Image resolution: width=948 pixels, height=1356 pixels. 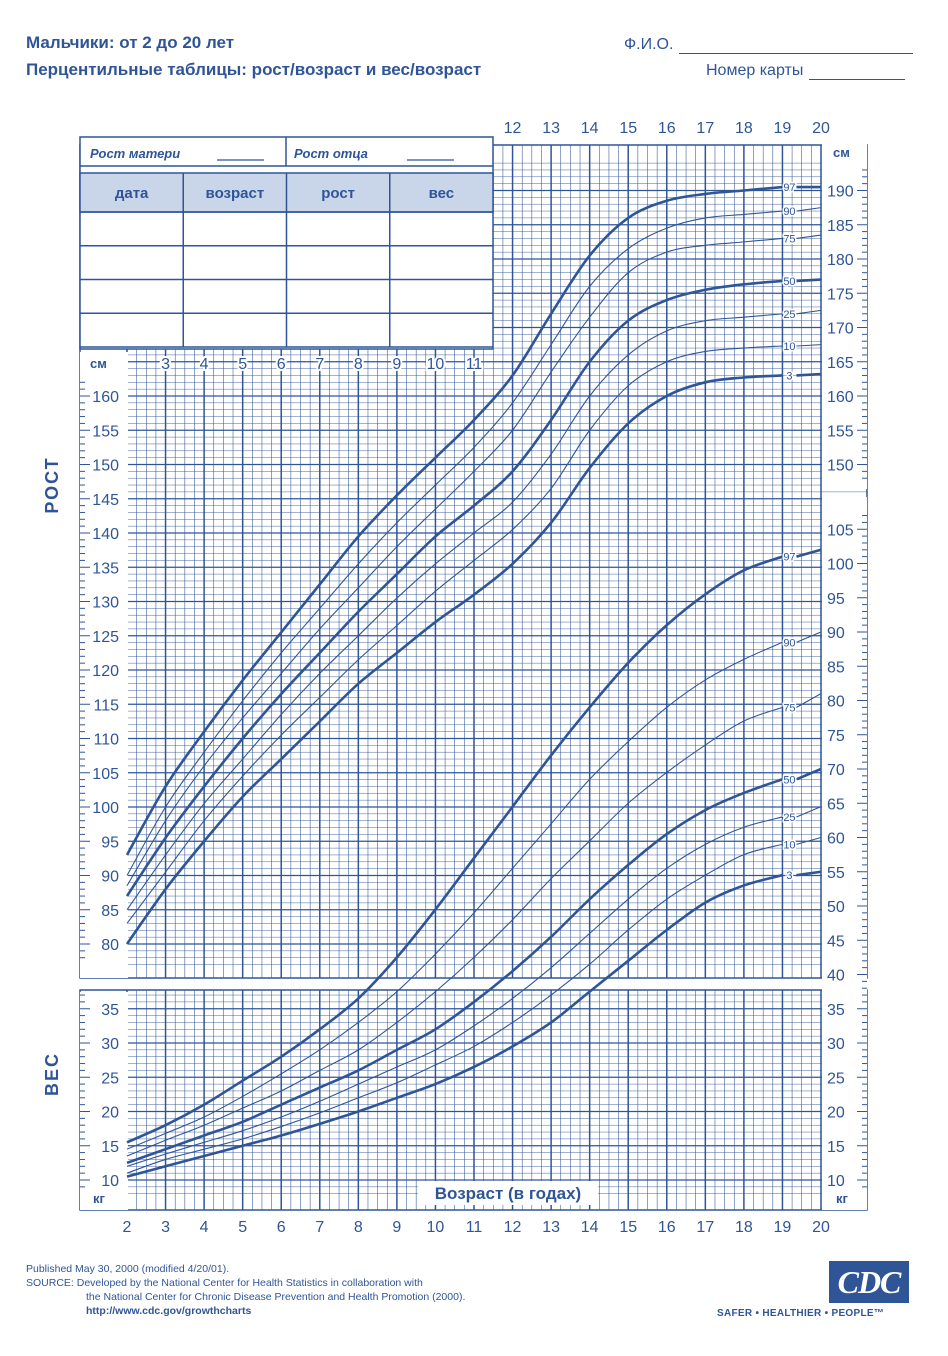 What do you see at coordinates (132, 193) in the screenshot?
I see `form-column-header: дата` at bounding box center [132, 193].